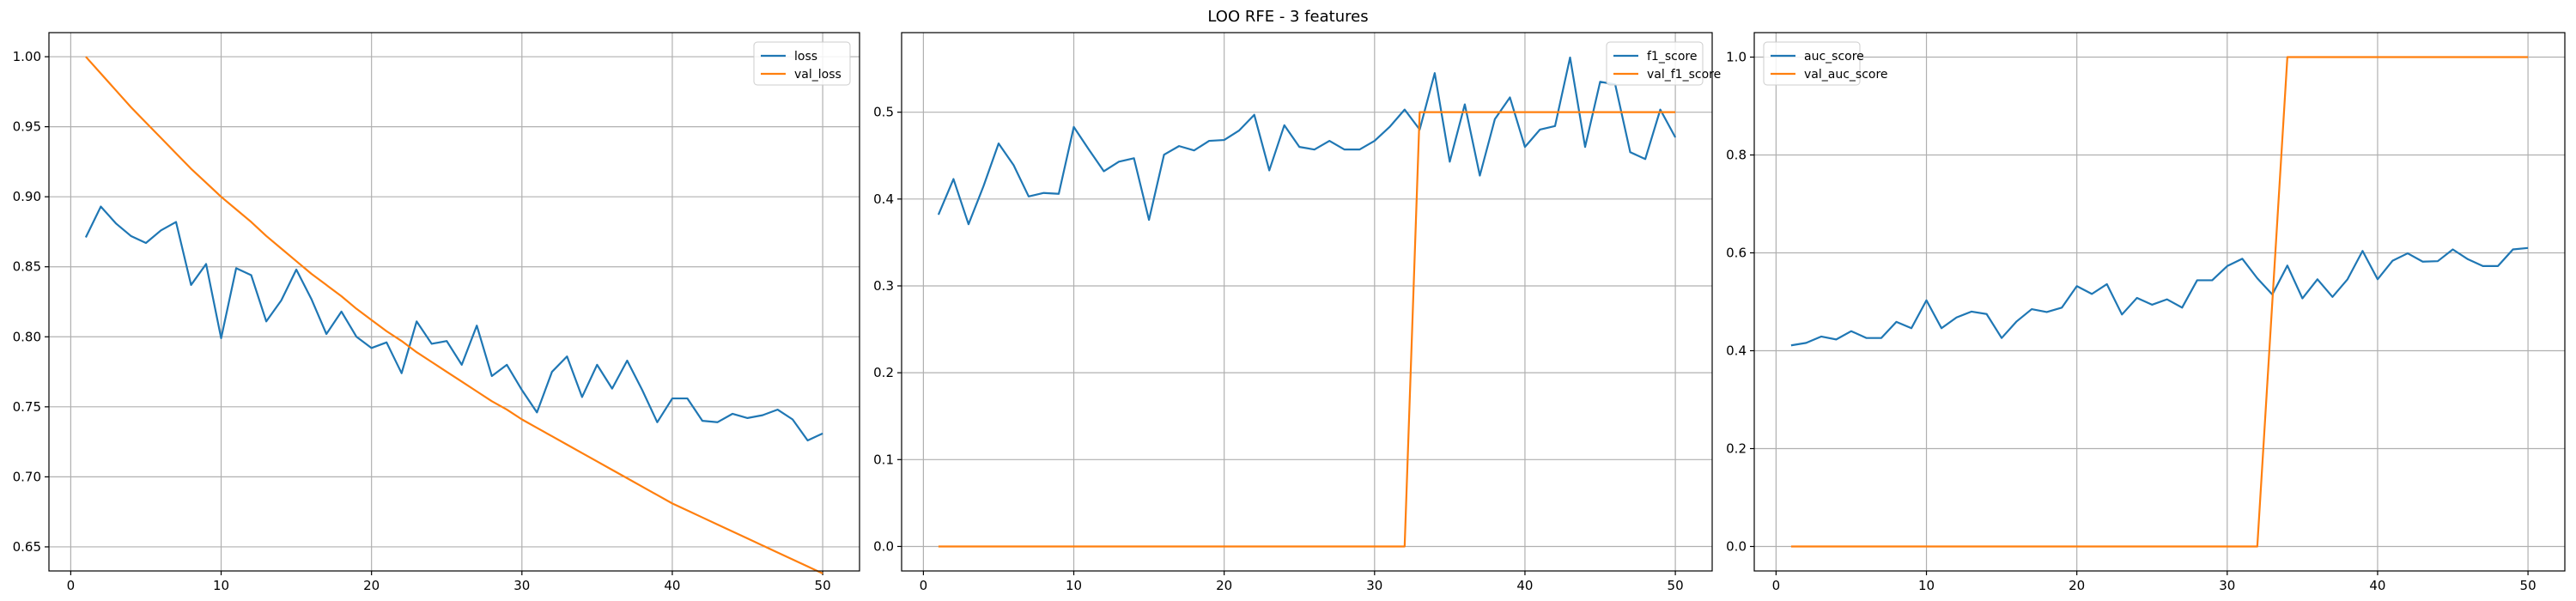  What do you see at coordinates (884, 459) in the screenshot?
I see `y-tick-label: 0.1` at bounding box center [884, 459].